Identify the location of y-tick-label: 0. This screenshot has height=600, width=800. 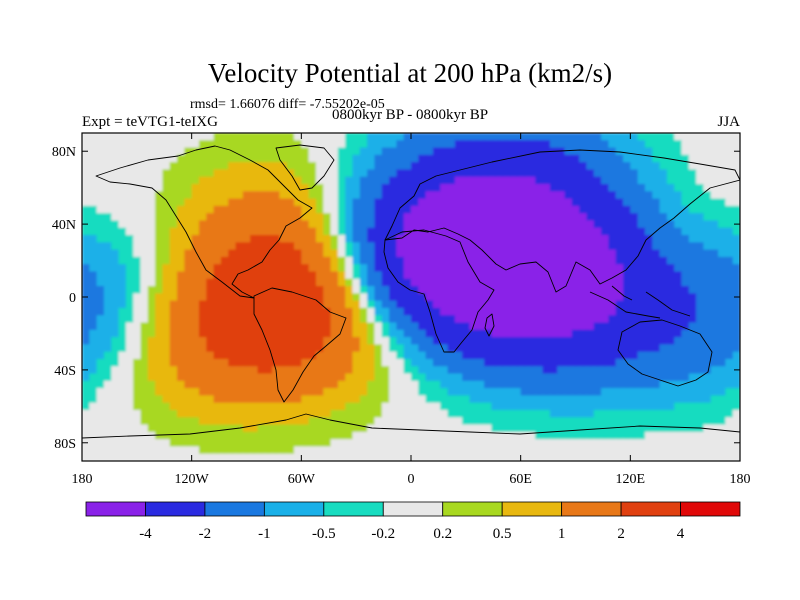
(72, 298).